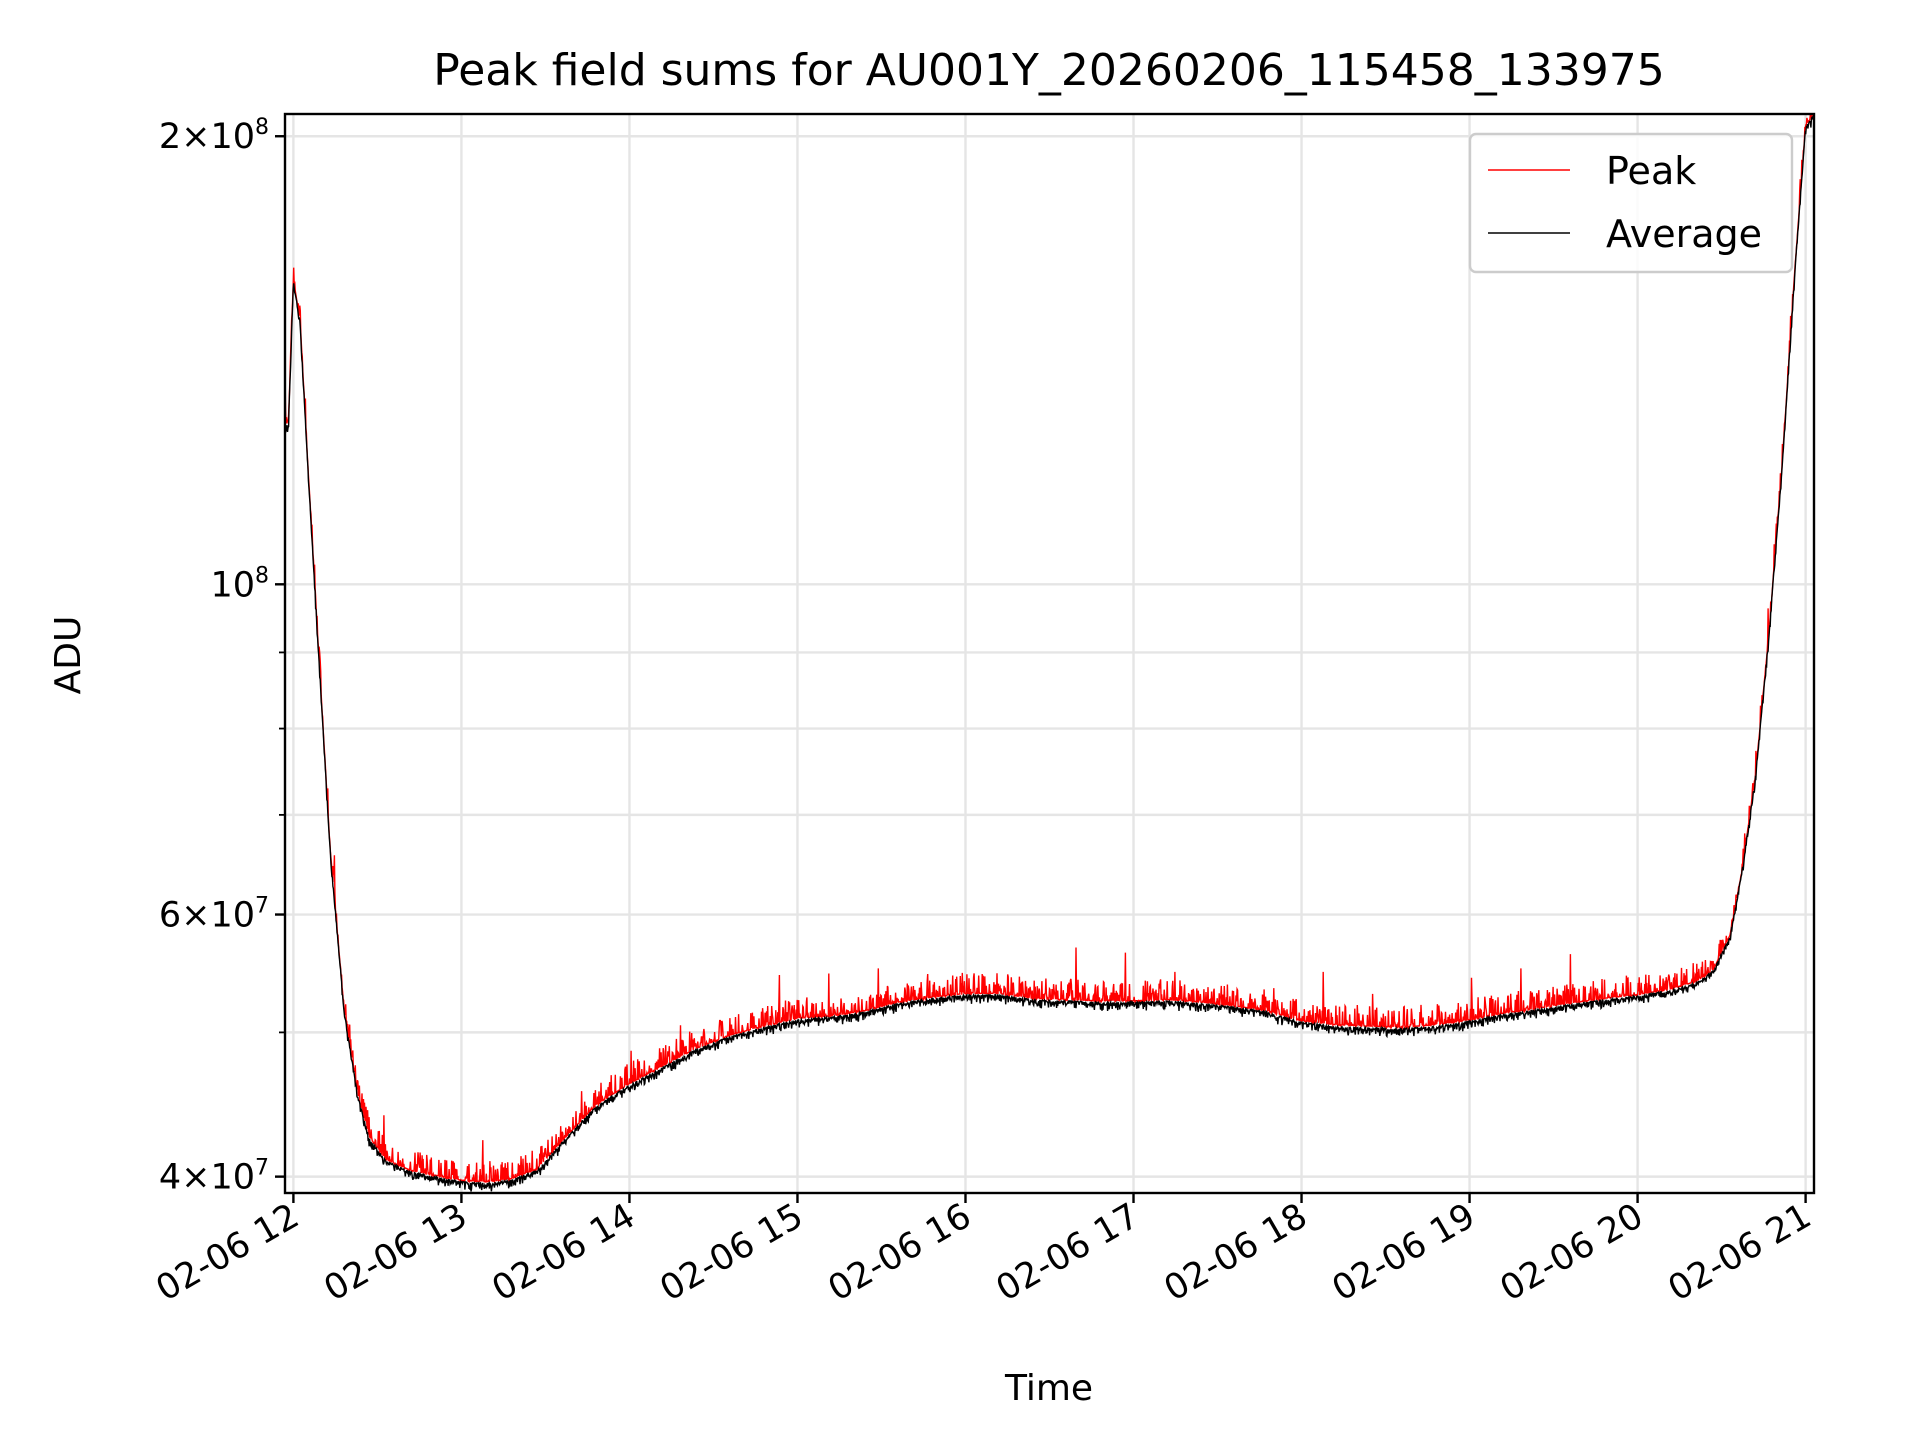 The width and height of the screenshot is (1920, 1440). What do you see at coordinates (1740, 1252) in the screenshot?
I see `x-tick-label: 02-06 21` at bounding box center [1740, 1252].